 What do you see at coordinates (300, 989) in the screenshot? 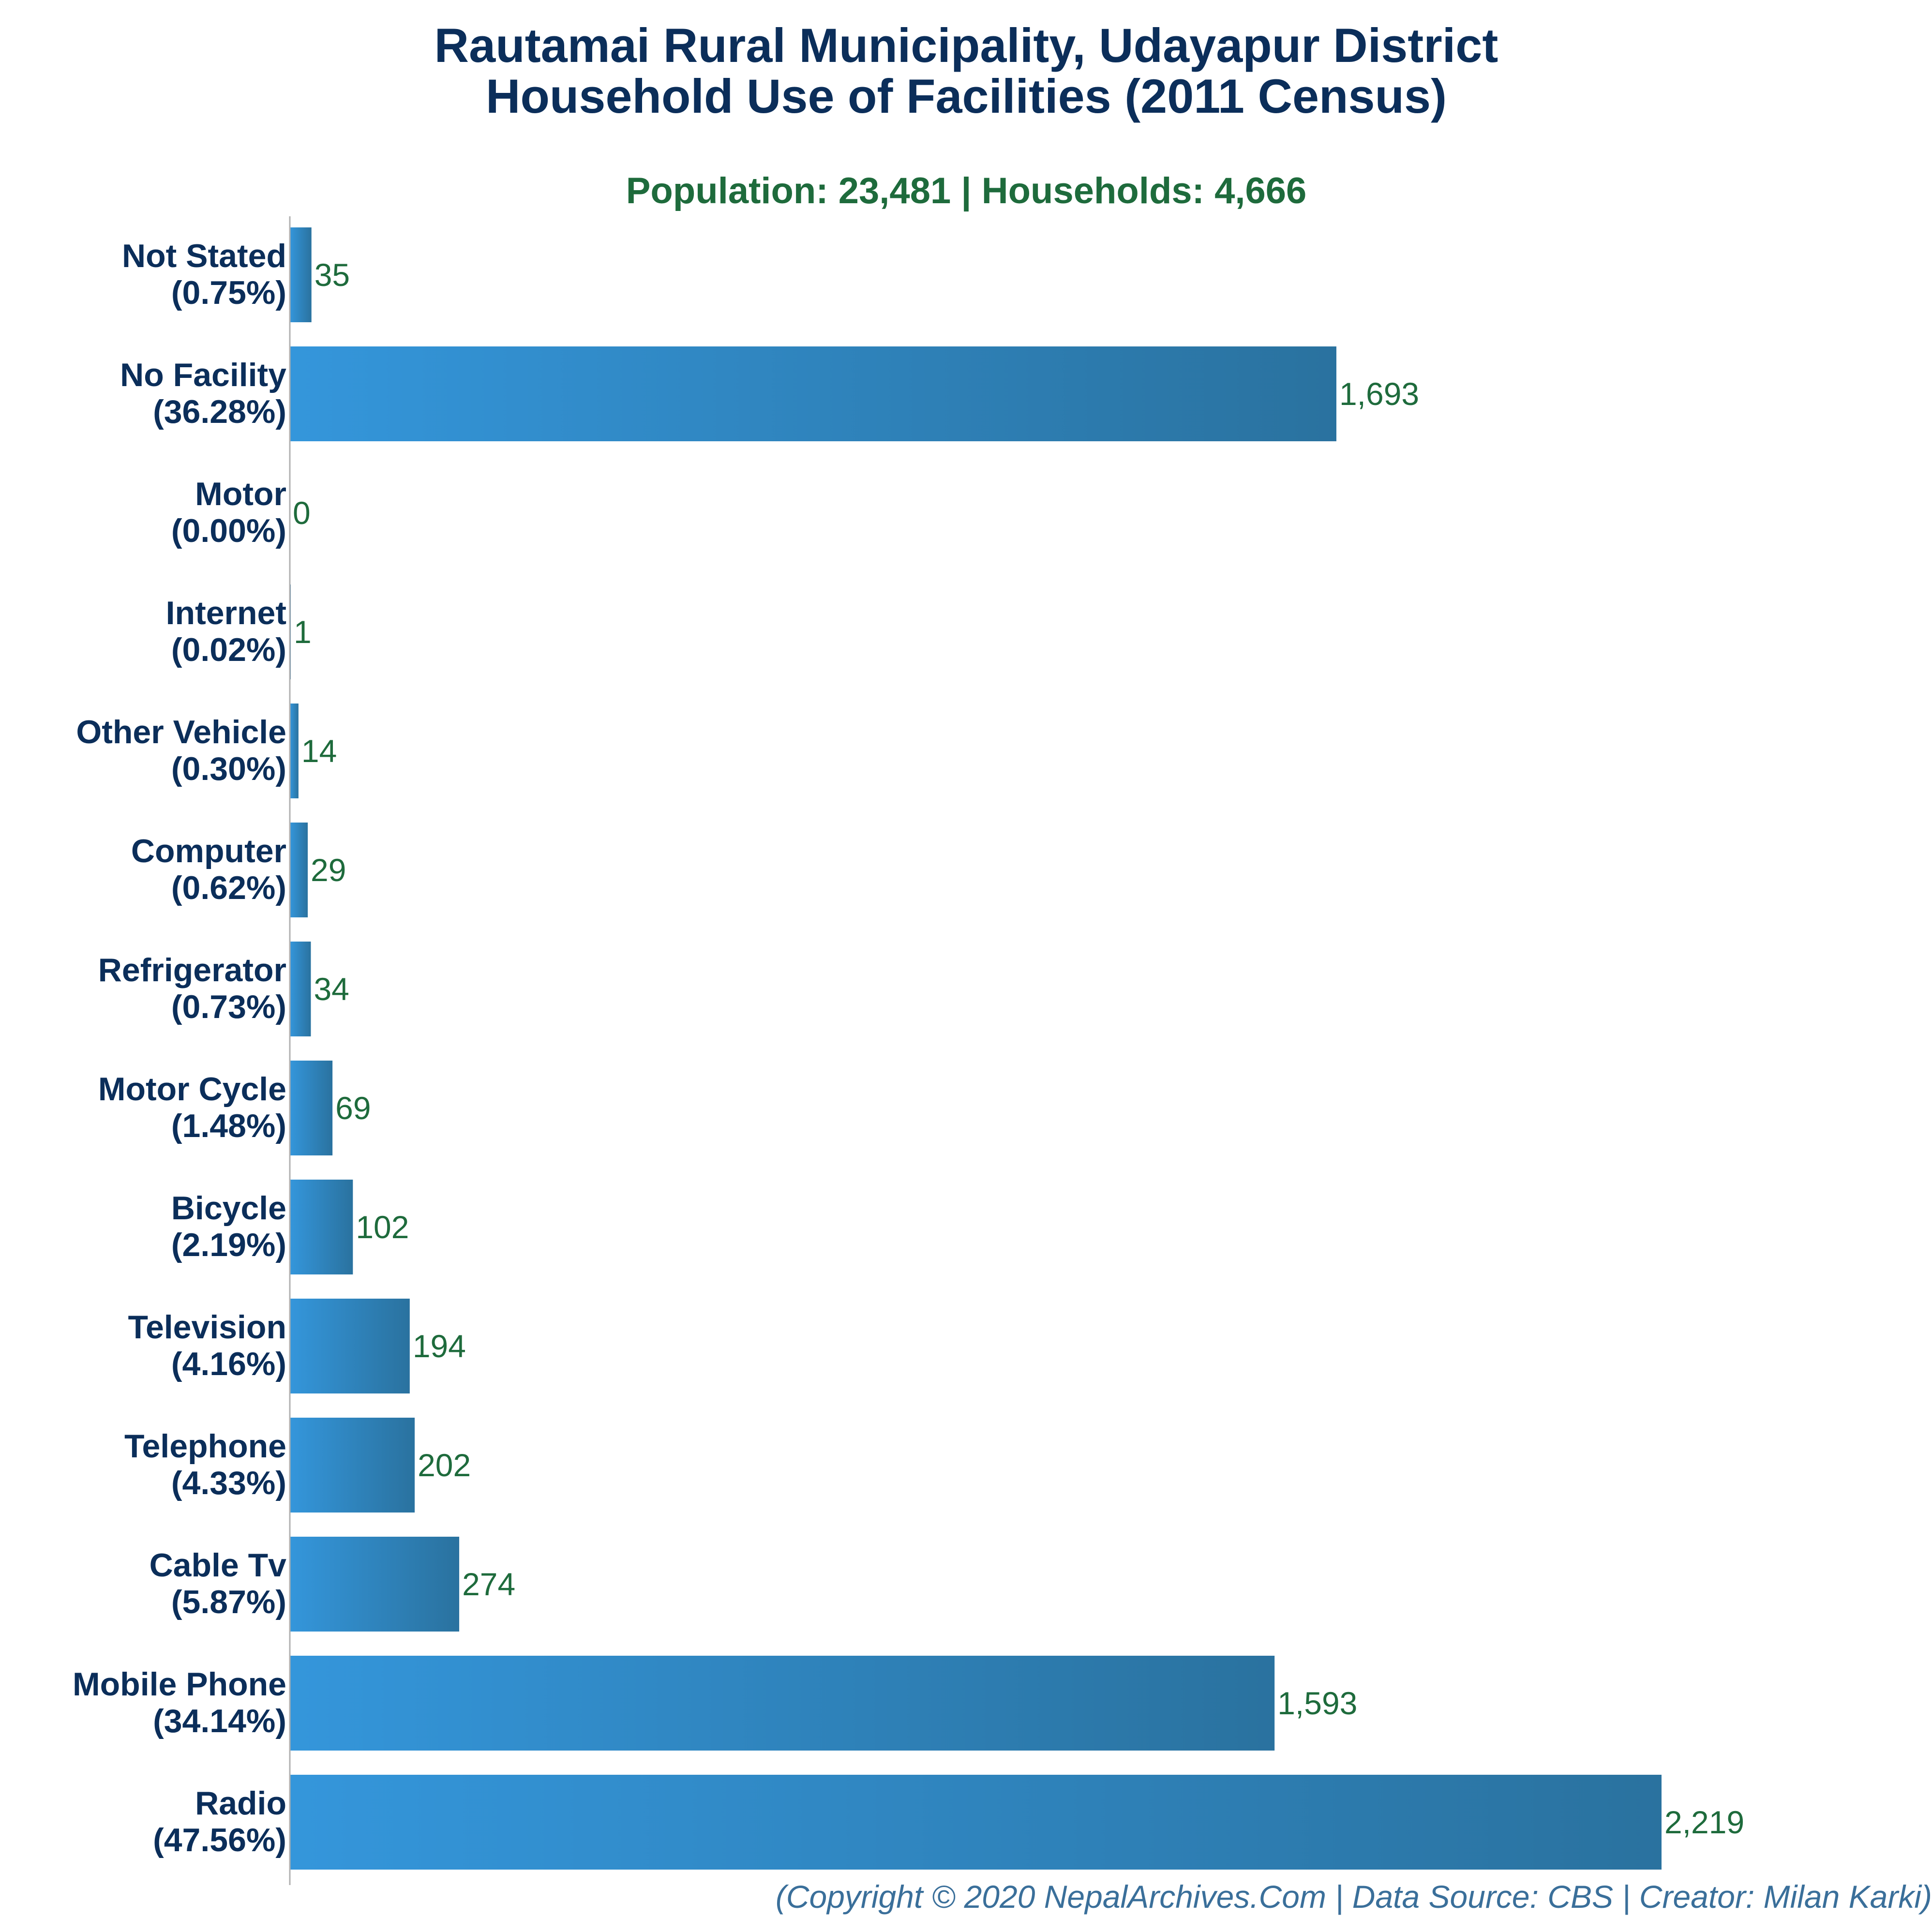
I see `bar-refrigerator` at bounding box center [300, 989].